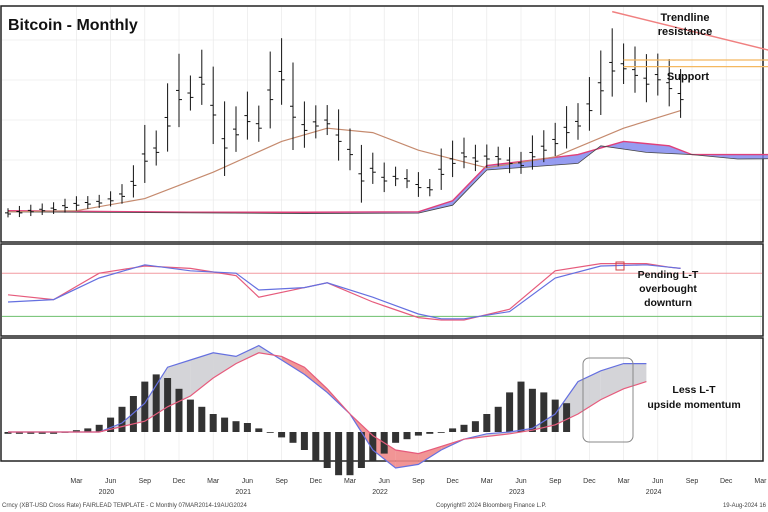  I want to click on momentum-highlight-box, so click(608, 400).